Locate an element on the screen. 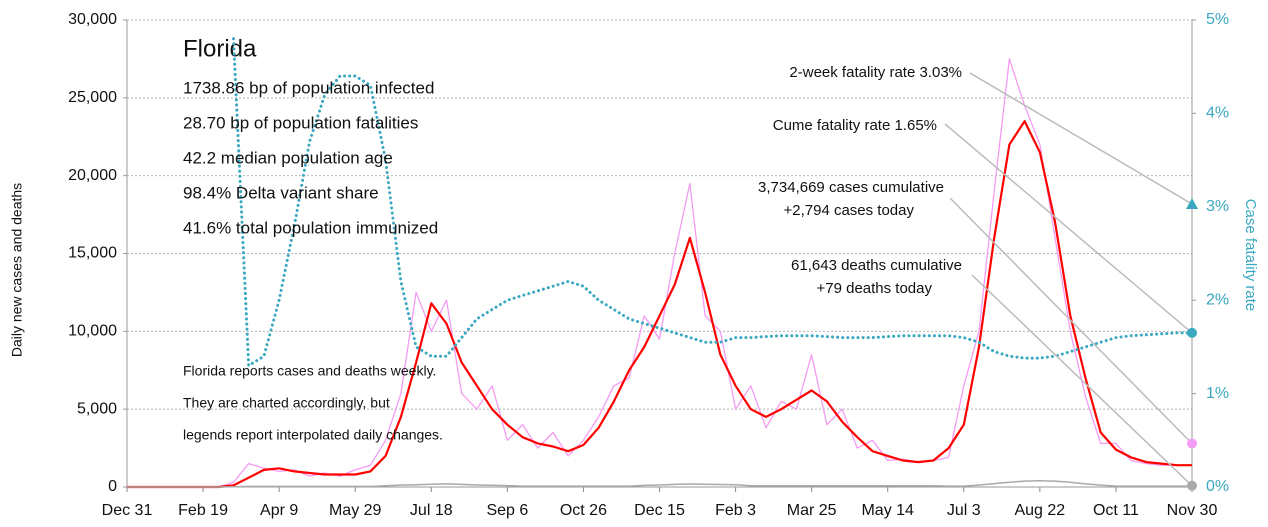 Image resolution: width=1268 pixels, height=527 pixels. x-tick-label: Feb 19 is located at coordinates (203, 510).